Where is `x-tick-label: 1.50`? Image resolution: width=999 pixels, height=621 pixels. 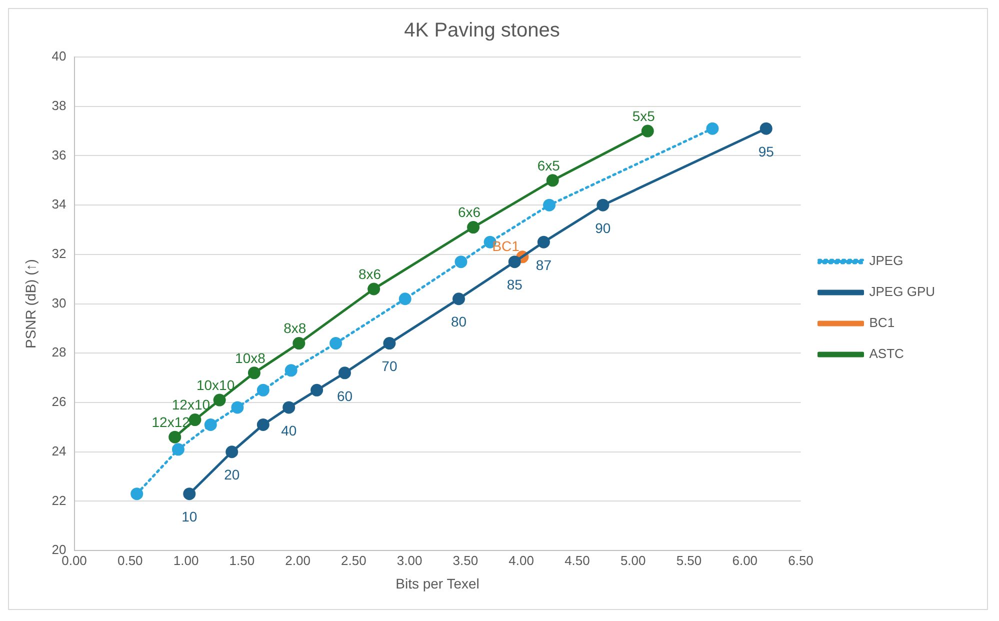
x-tick-label: 1.50 is located at coordinates (242, 560).